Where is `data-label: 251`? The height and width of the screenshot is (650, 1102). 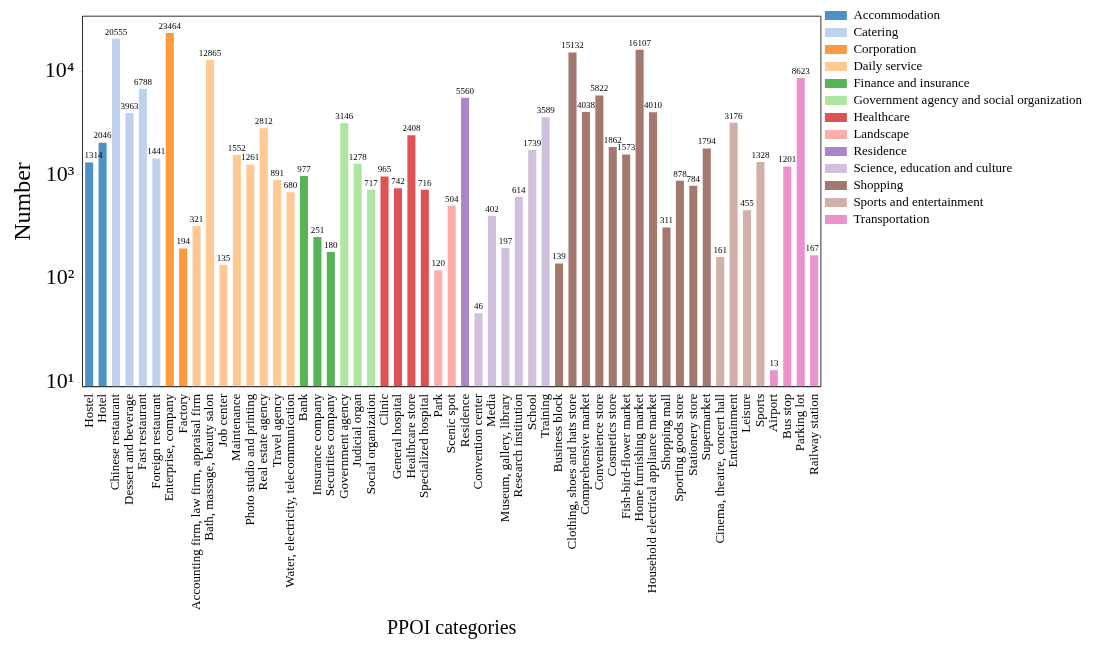 data-label: 251 is located at coordinates (317, 229).